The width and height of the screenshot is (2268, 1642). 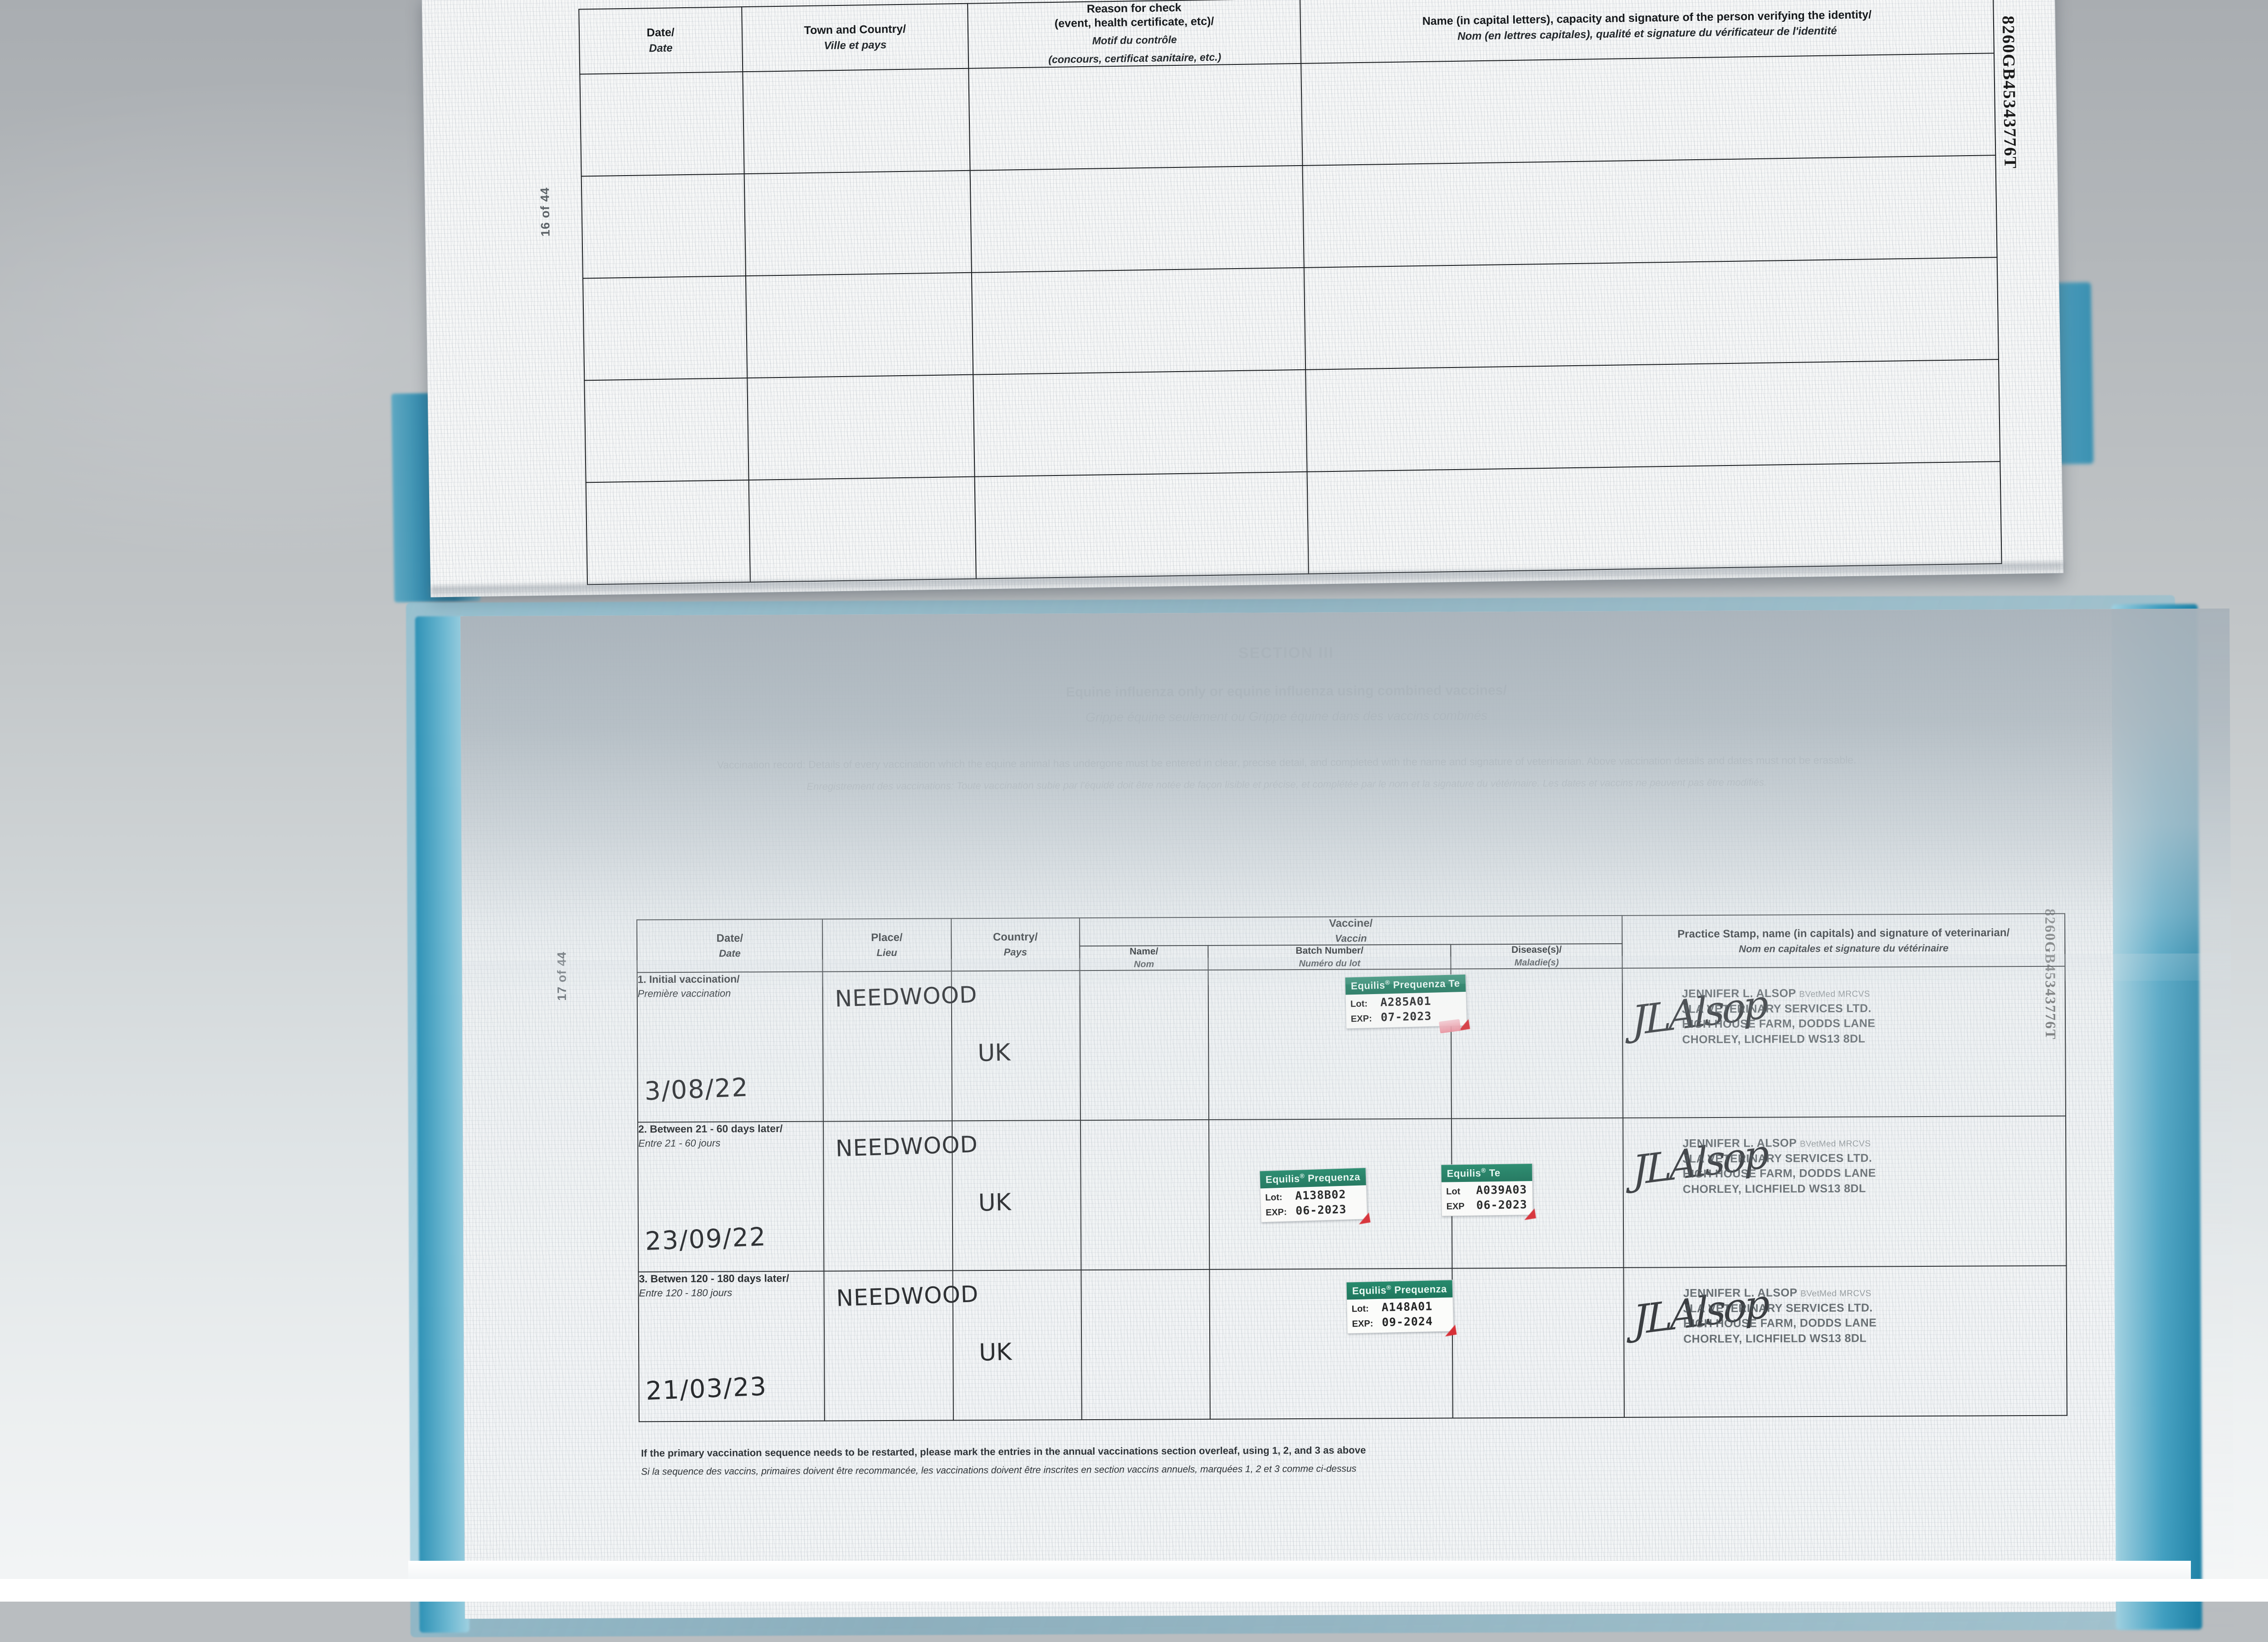 I want to click on sticker-brand: Equilis, so click(x=1369, y=1290).